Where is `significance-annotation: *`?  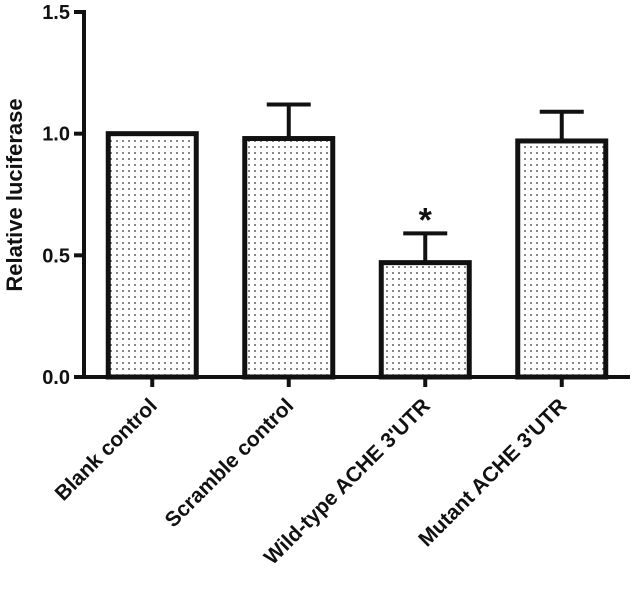
significance-annotation: * is located at coordinates (426, 220).